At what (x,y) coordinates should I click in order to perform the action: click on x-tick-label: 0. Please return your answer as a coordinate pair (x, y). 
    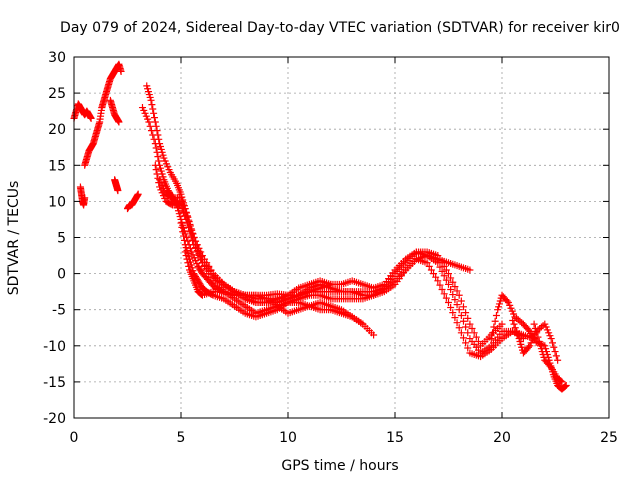
    Looking at the image, I should click on (74, 438).